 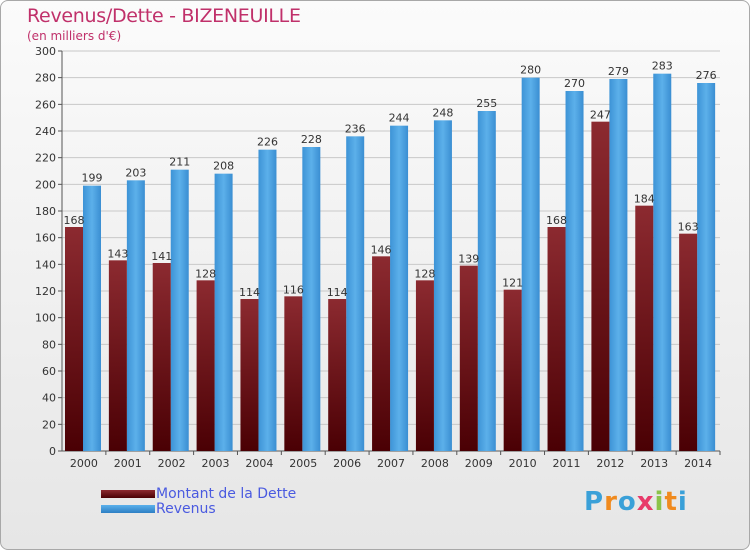 What do you see at coordinates (259, 463) in the screenshot?
I see `x-tick-label: 2004` at bounding box center [259, 463].